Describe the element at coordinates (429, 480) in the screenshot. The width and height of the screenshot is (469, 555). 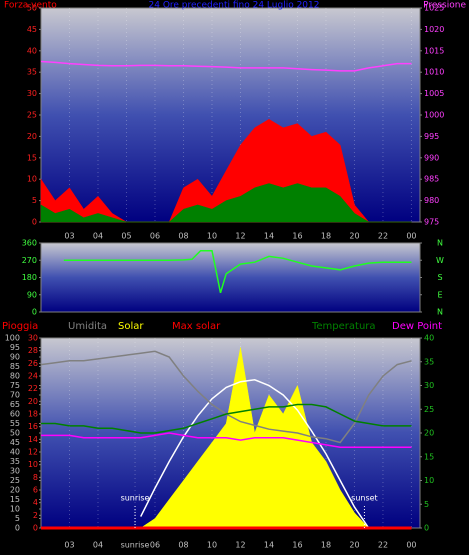
I see `y2-tick-label: 10` at that location.